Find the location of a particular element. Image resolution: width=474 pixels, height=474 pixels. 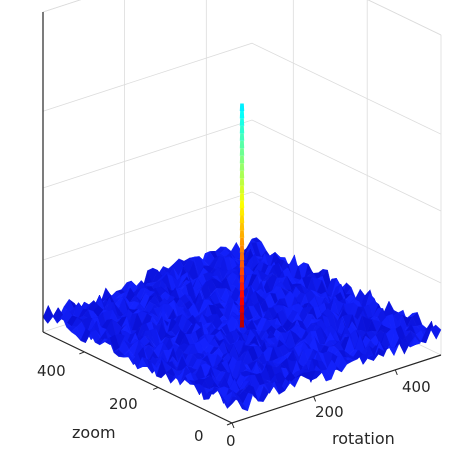

y-tick-label: 0 is located at coordinates (199, 436).